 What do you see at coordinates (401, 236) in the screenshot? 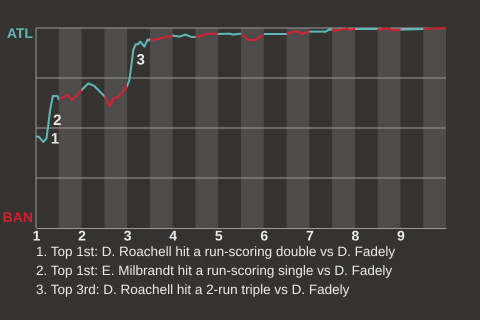
I see `x-tick-label: 9` at bounding box center [401, 236].